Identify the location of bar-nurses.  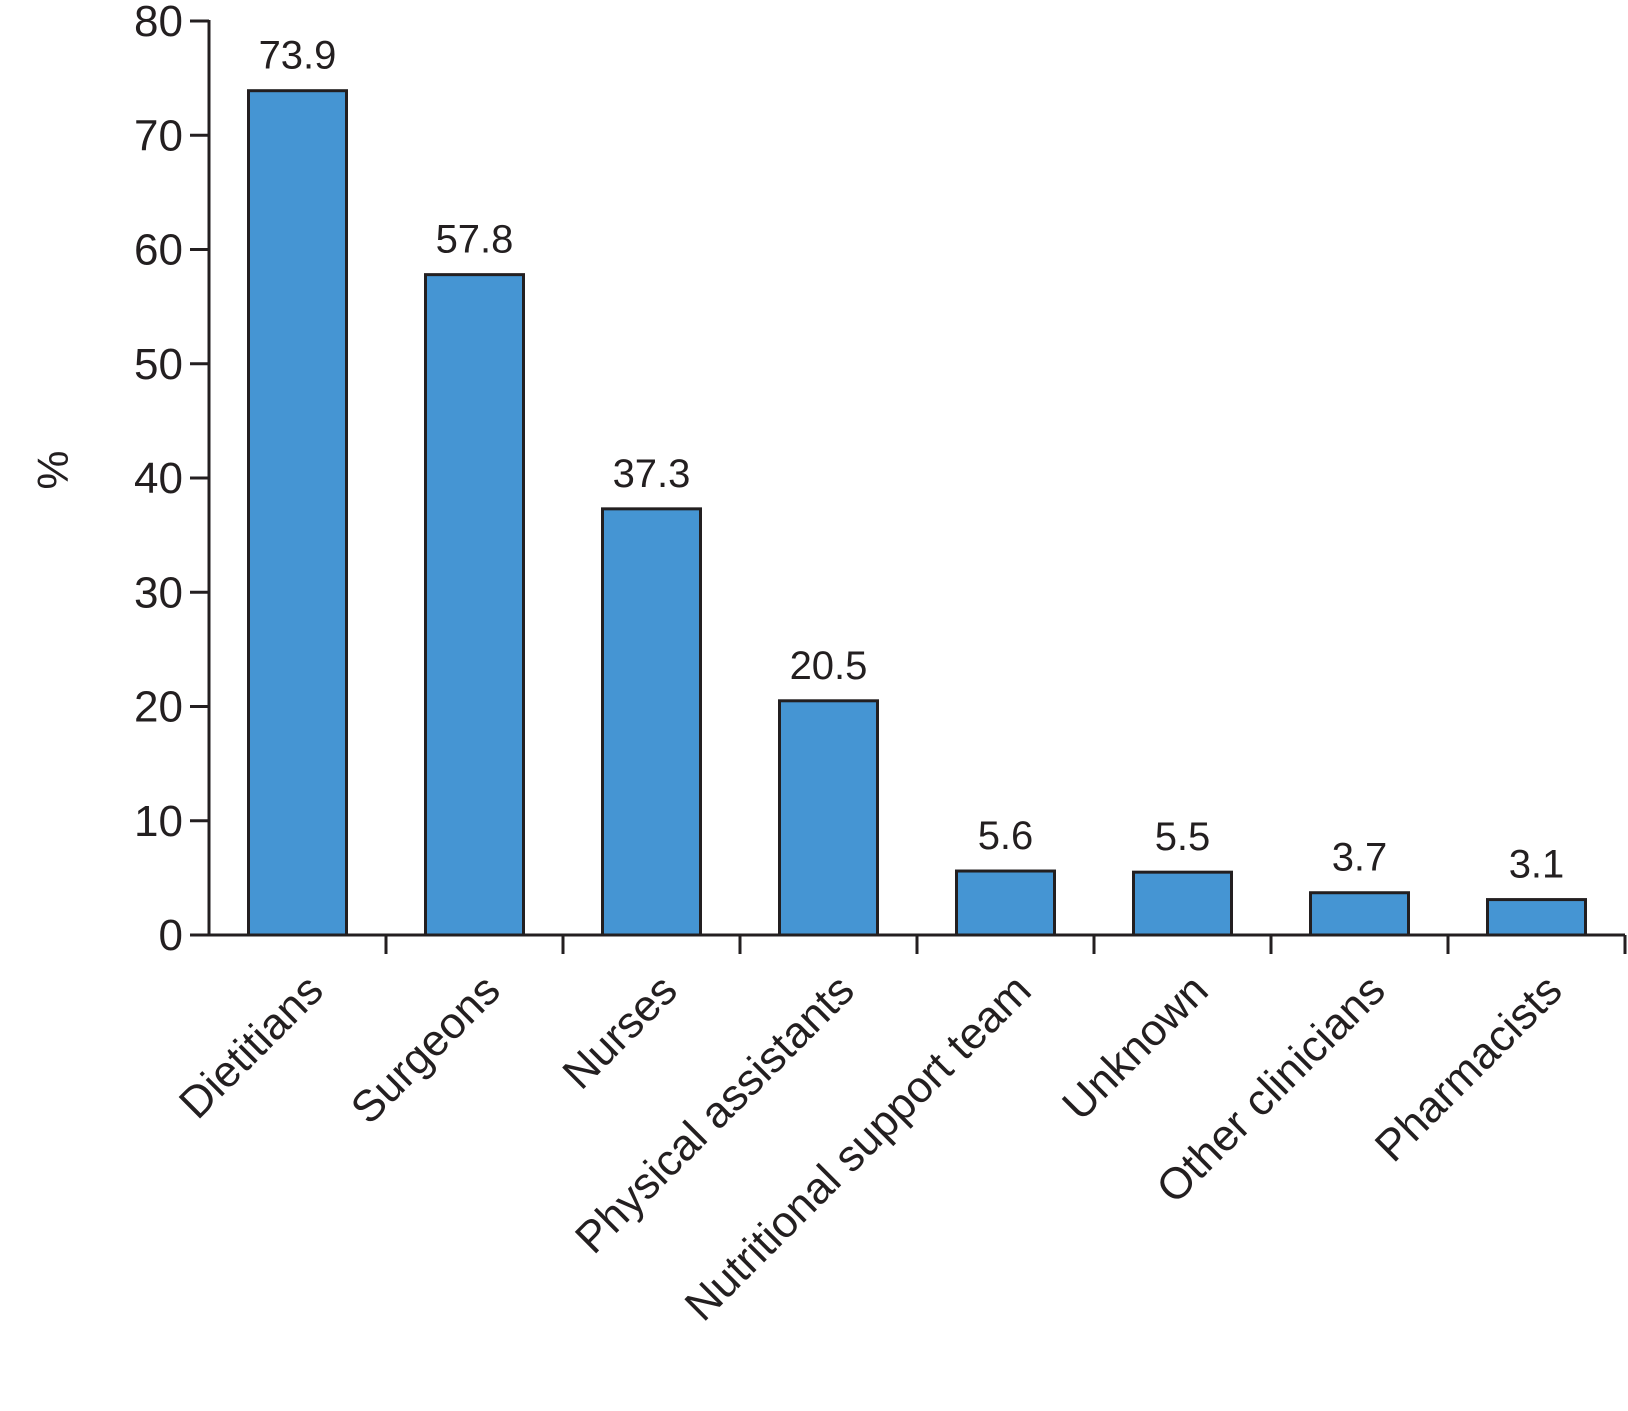
(651, 722).